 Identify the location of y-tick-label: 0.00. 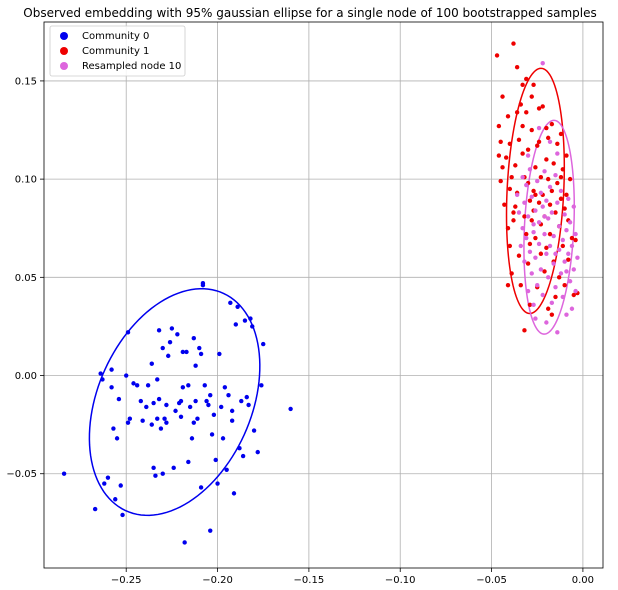
(26, 376).